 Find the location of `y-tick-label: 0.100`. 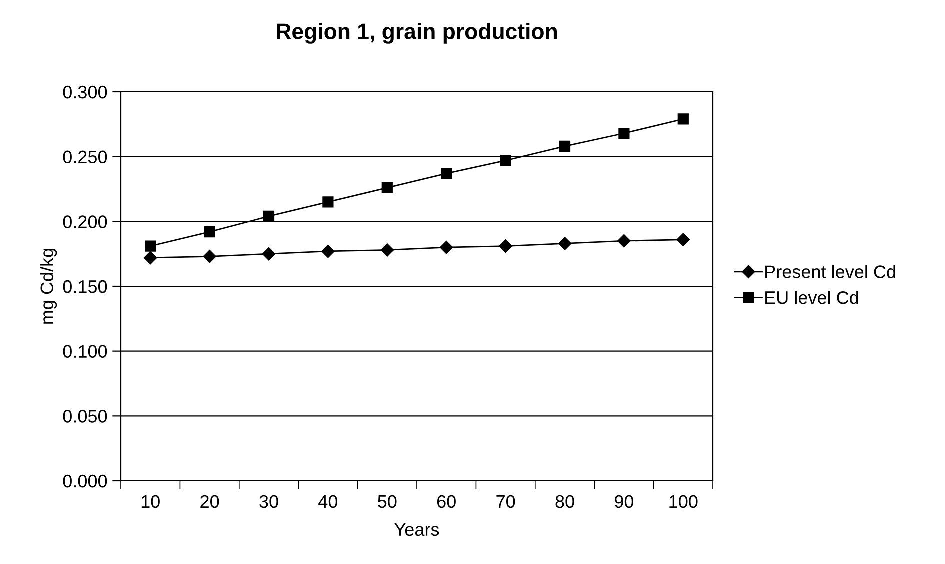

y-tick-label: 0.100 is located at coordinates (85, 351).